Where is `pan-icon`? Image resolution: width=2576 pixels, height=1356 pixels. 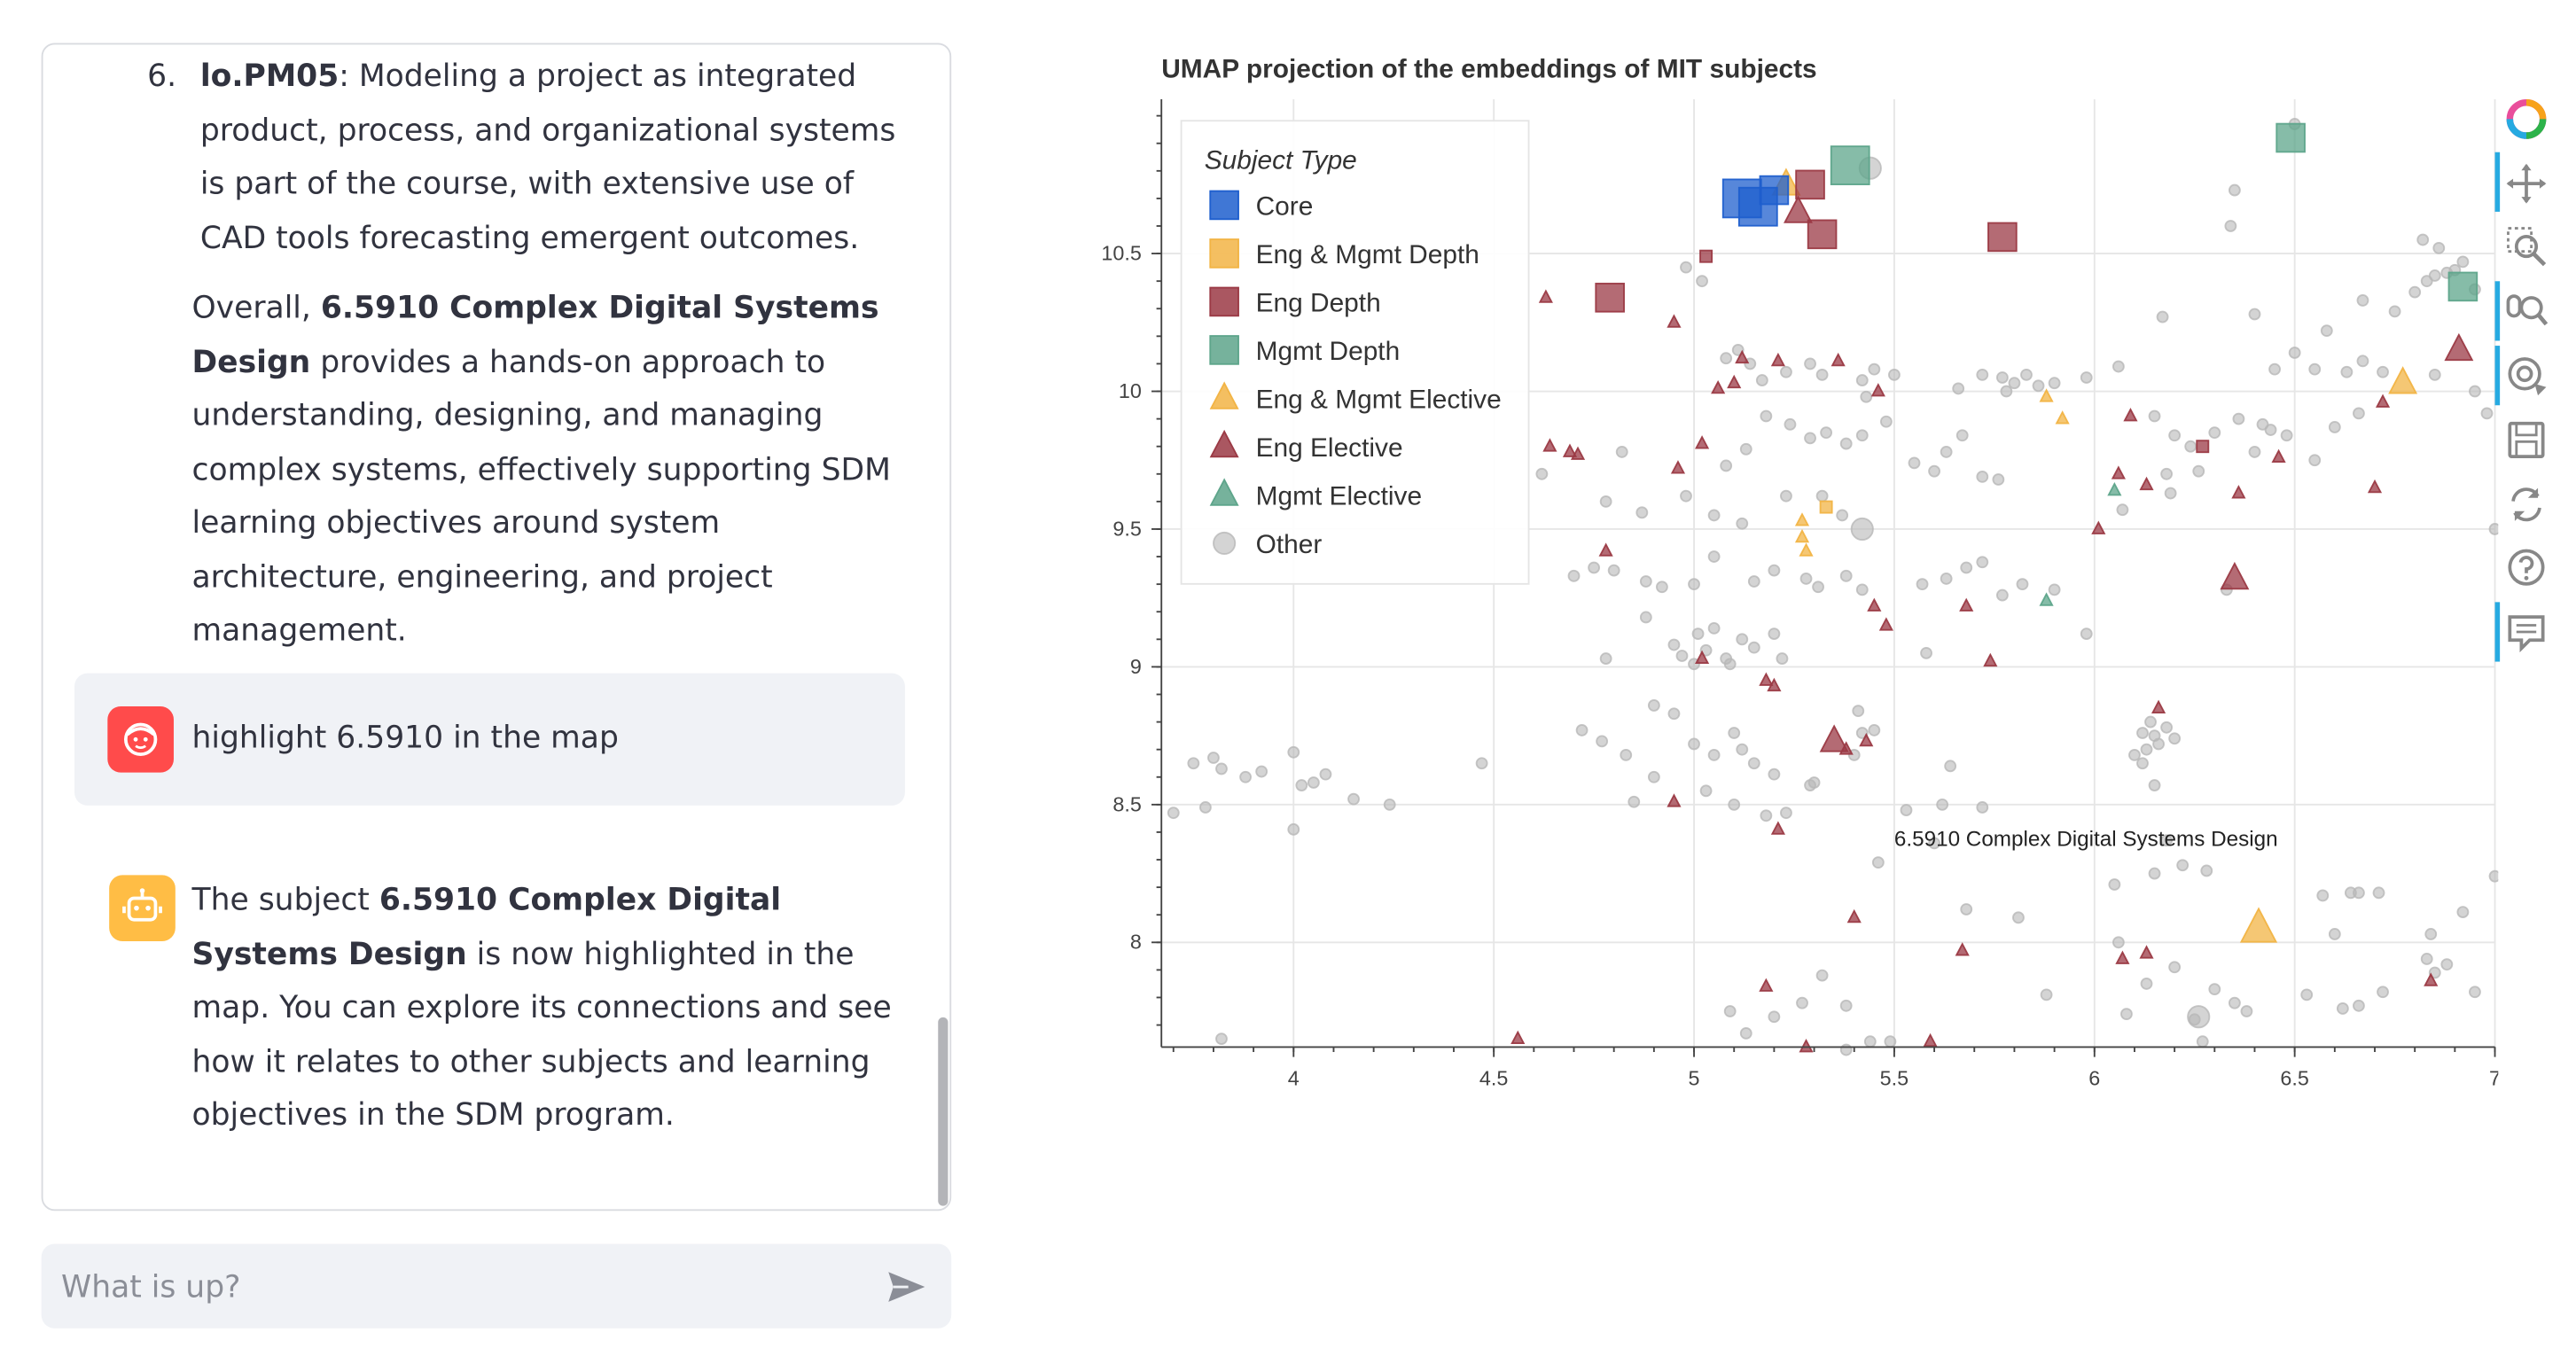
pan-icon is located at coordinates (2526, 183).